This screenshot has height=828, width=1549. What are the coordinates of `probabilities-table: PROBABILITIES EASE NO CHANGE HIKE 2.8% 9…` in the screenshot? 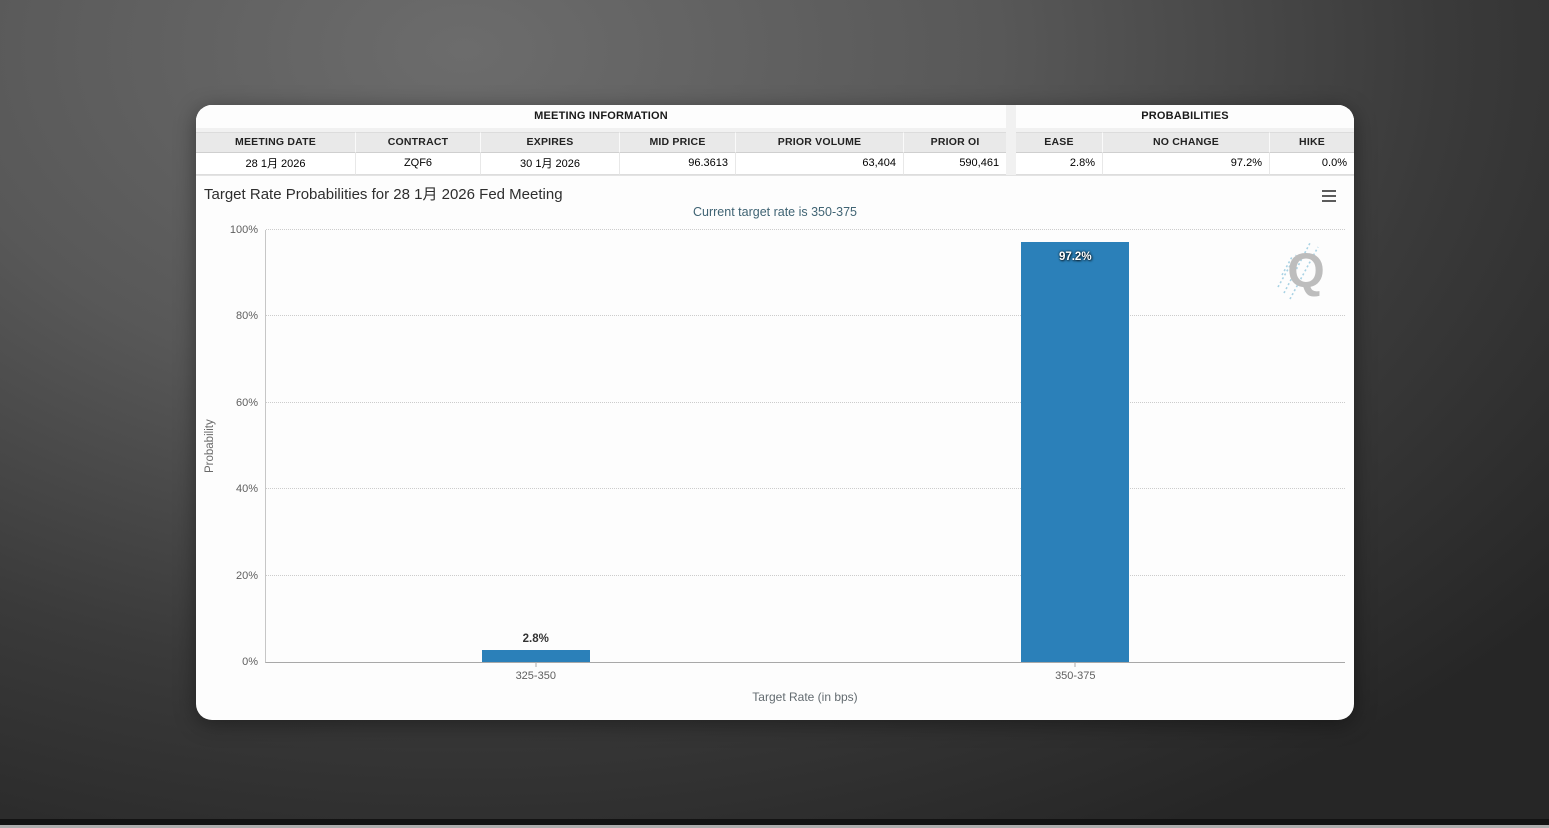 It's located at (1185, 140).